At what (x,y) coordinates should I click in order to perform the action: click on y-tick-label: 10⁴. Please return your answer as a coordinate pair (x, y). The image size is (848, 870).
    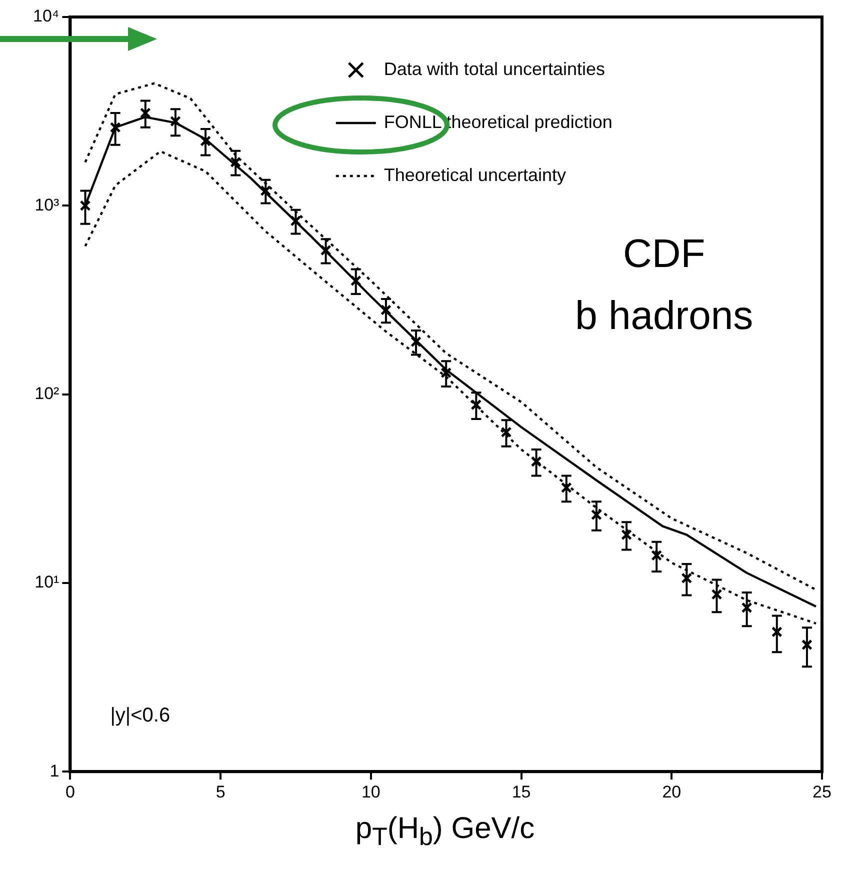
    Looking at the image, I should click on (46, 16).